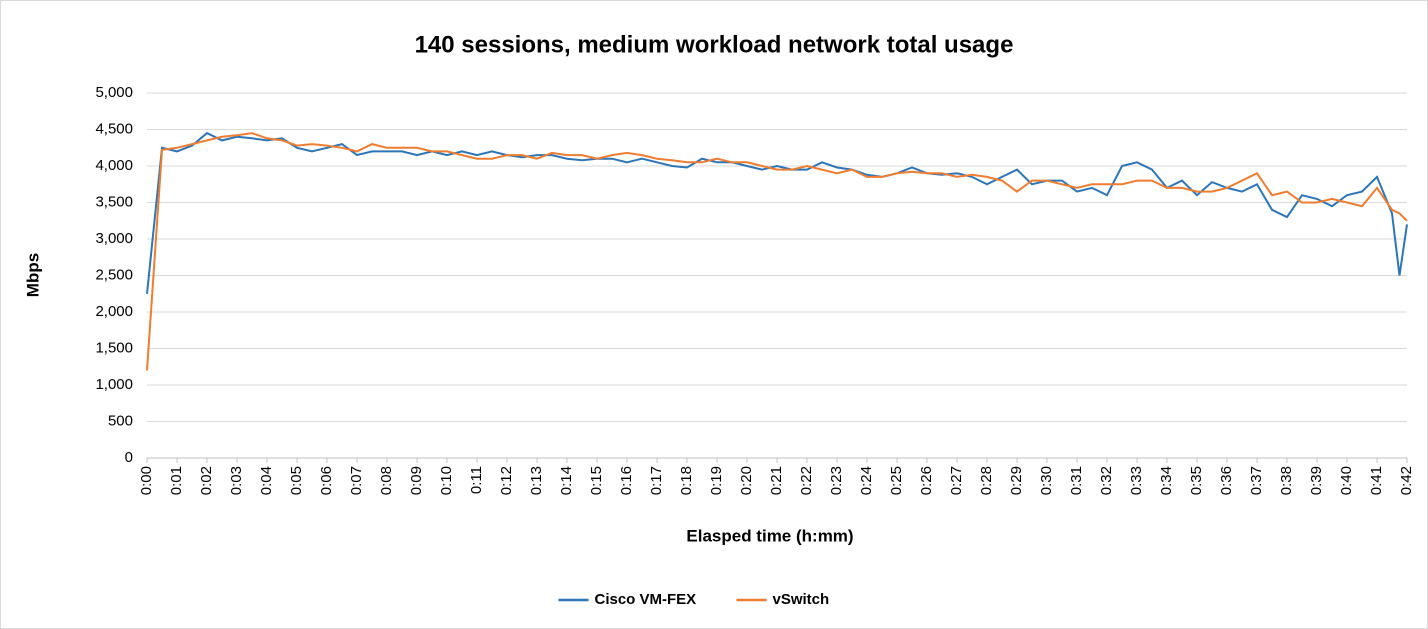 The width and height of the screenshot is (1428, 629). Describe the element at coordinates (506, 480) in the screenshot. I see `x-tick-label: 0:12` at that location.